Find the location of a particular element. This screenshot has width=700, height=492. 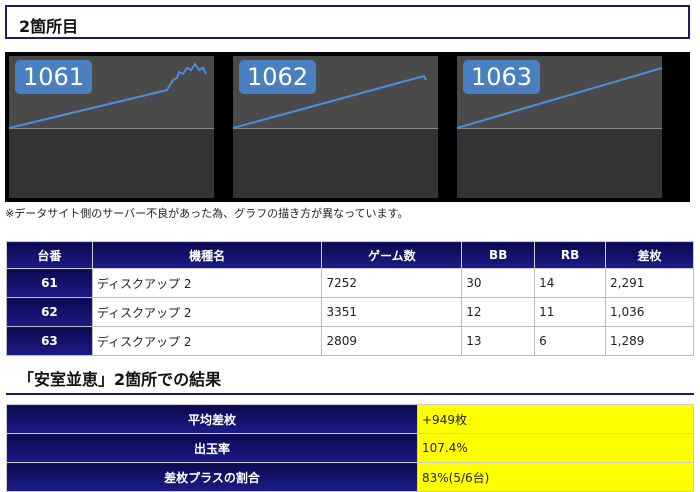

server-note: ※データサイト側のサーバー不良があった為、グラフの描き方が異なっています。 is located at coordinates (207, 213).